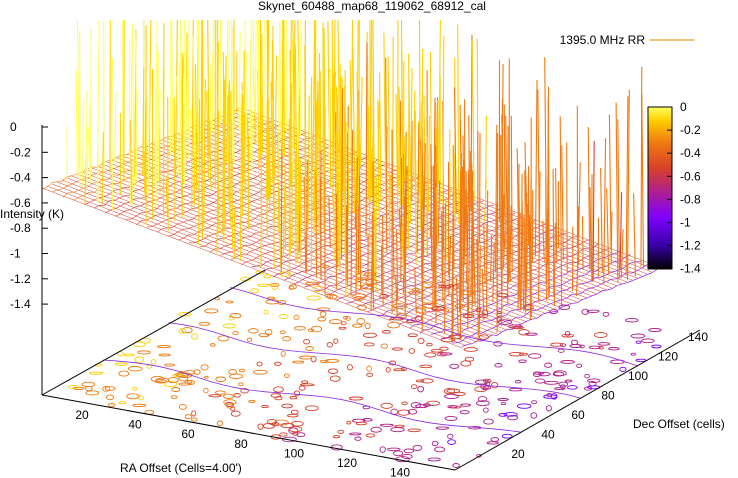 The height and width of the screenshot is (478, 738). What do you see at coordinates (608, 396) in the screenshot?
I see `y-tick-label: 80` at bounding box center [608, 396].